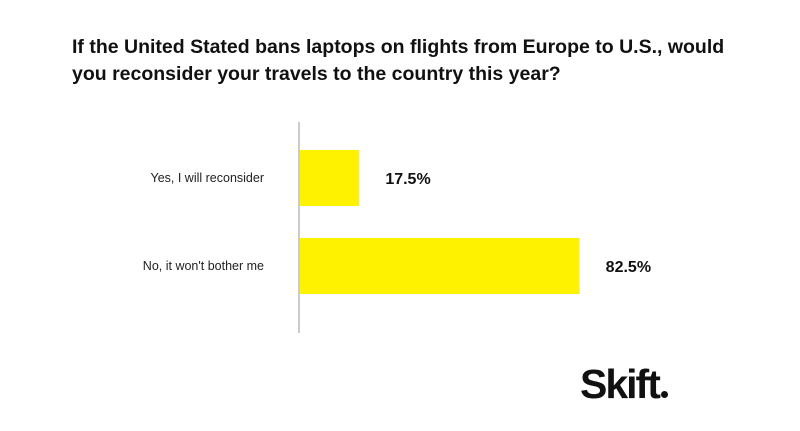 Image resolution: width=800 pixels, height=431 pixels. What do you see at coordinates (407, 179) in the screenshot?
I see `value-label-0: 17.5%` at bounding box center [407, 179].